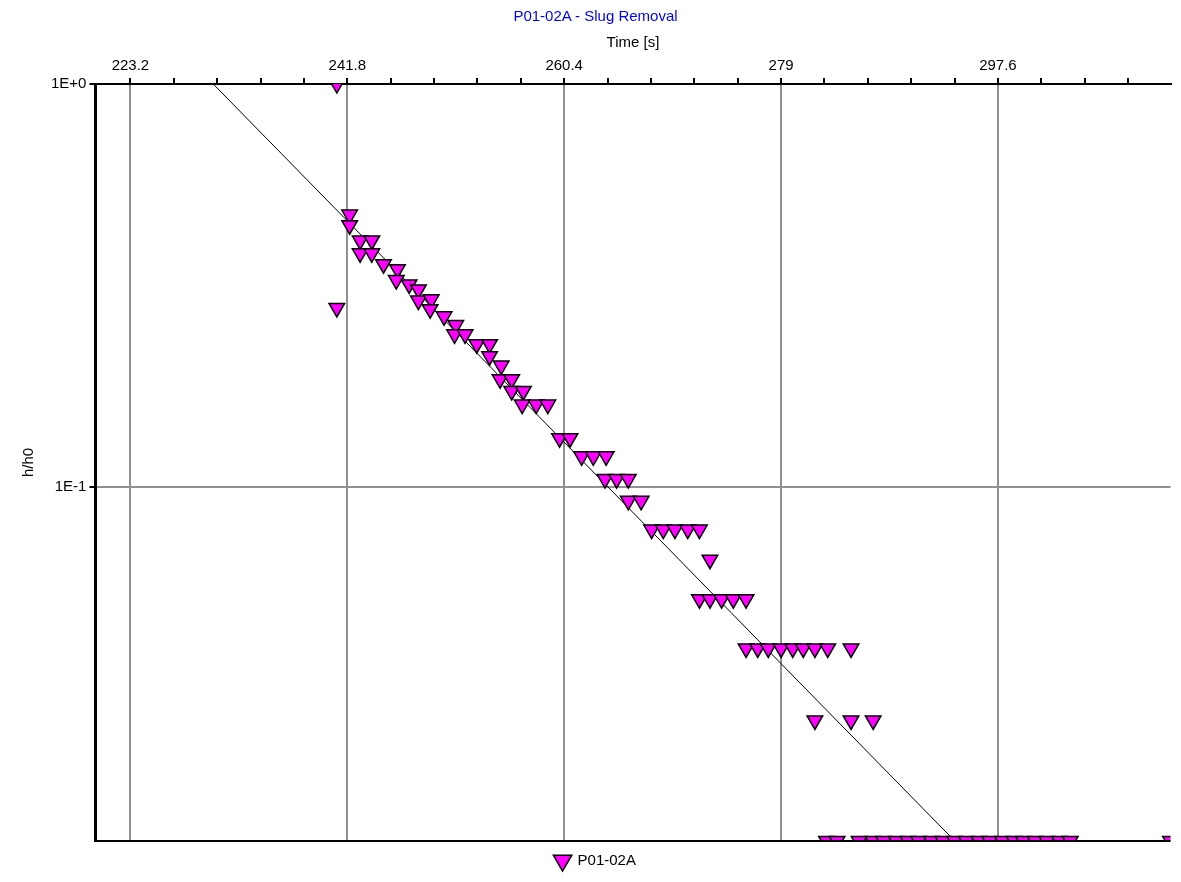 The image size is (1181, 882). I want to click on y-tick-label: 1E-1, so click(70, 485).